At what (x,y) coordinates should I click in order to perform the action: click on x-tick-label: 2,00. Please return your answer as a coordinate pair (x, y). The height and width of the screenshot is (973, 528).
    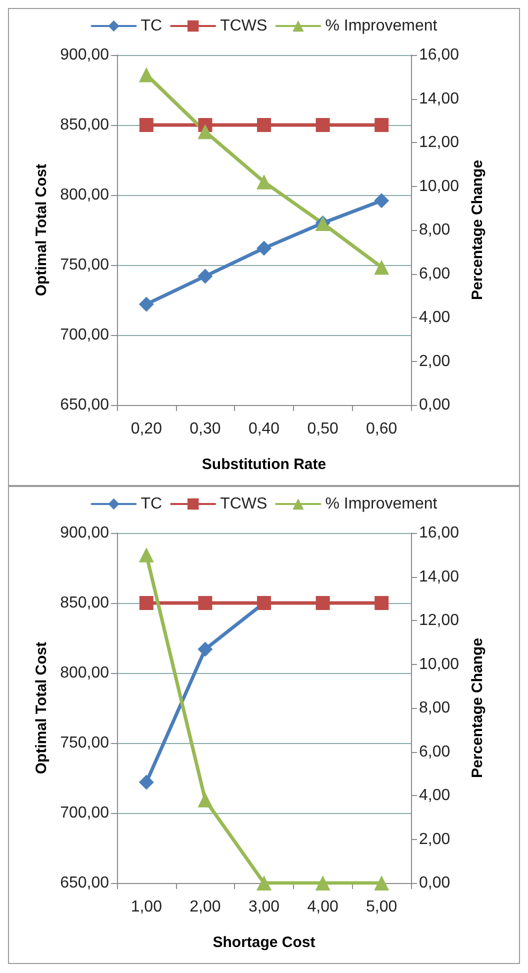
    Looking at the image, I should click on (205, 907).